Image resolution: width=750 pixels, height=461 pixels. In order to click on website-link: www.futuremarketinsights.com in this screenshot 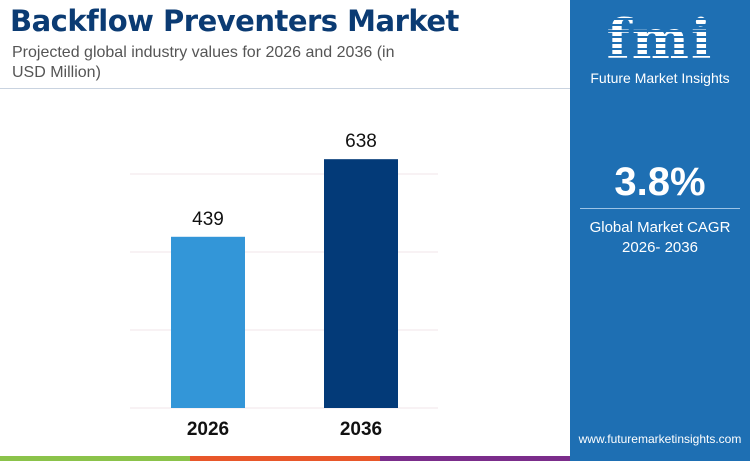, I will do `click(660, 439)`.